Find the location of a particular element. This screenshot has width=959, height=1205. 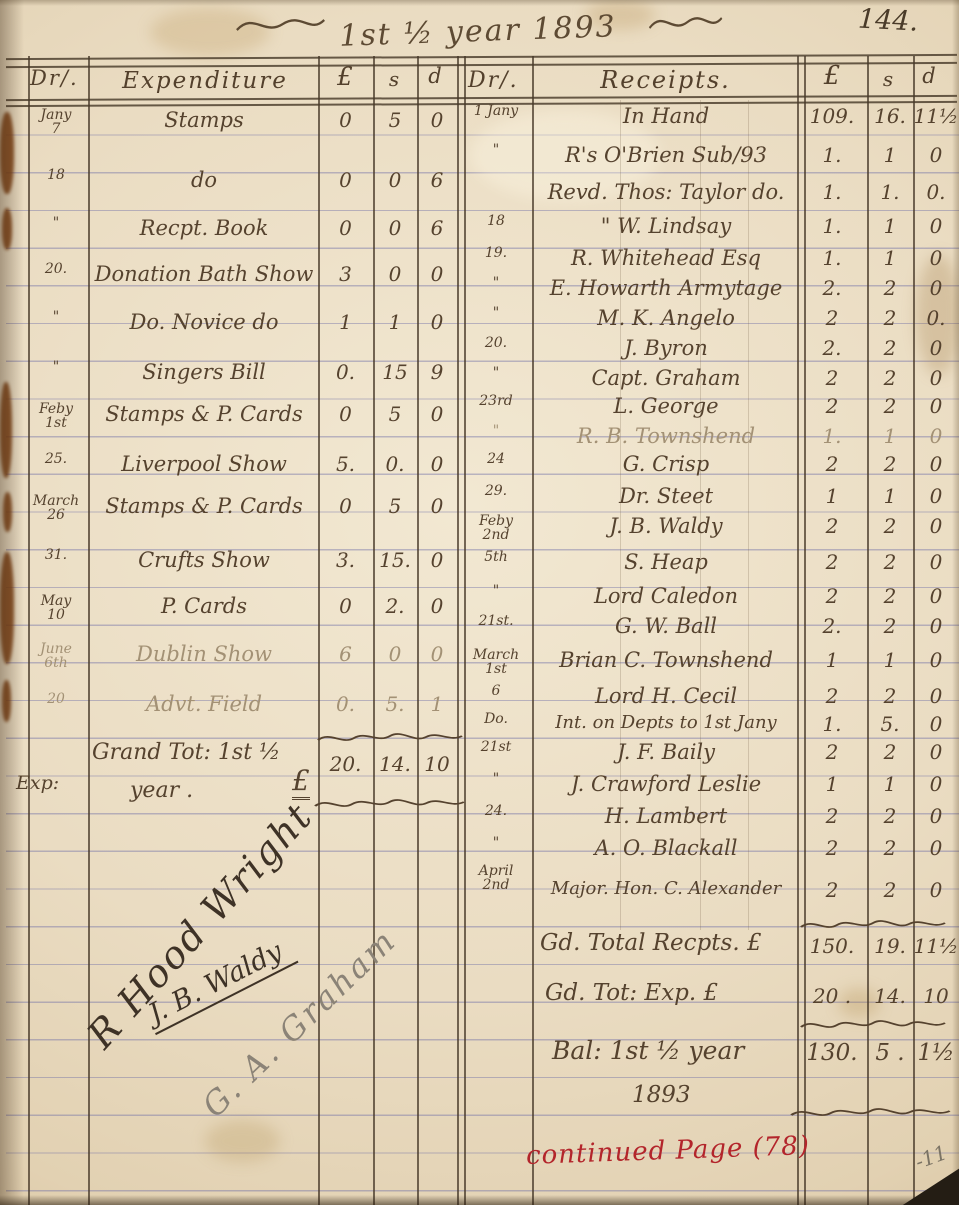

entry-date: 19. is located at coordinates (496, 253).